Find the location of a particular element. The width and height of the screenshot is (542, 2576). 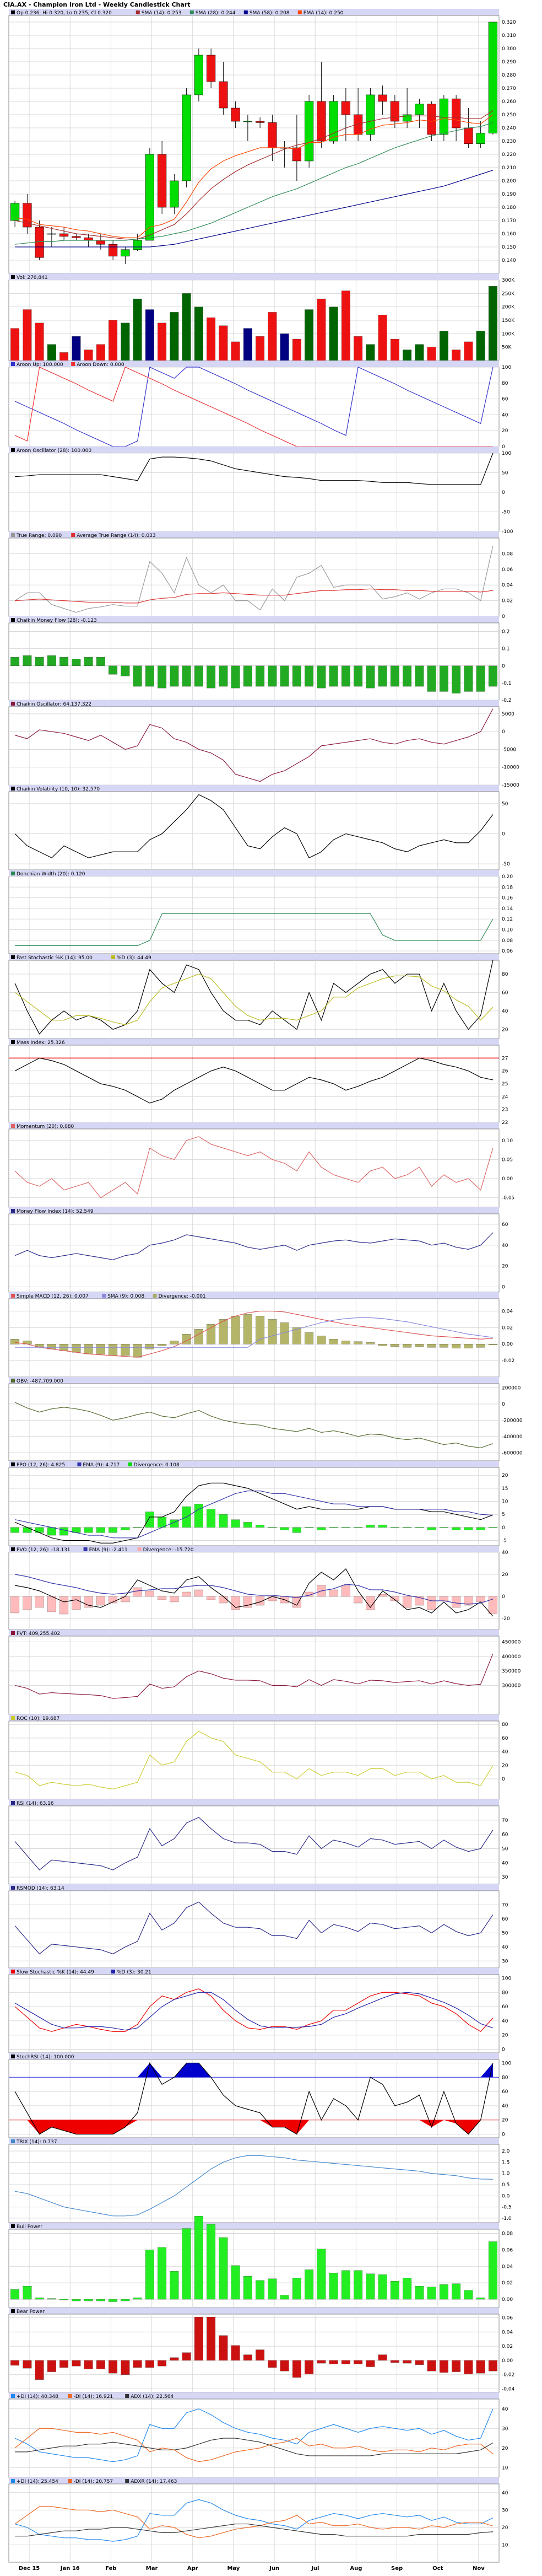

y-tick-label: 80 is located at coordinates (505, 1993).